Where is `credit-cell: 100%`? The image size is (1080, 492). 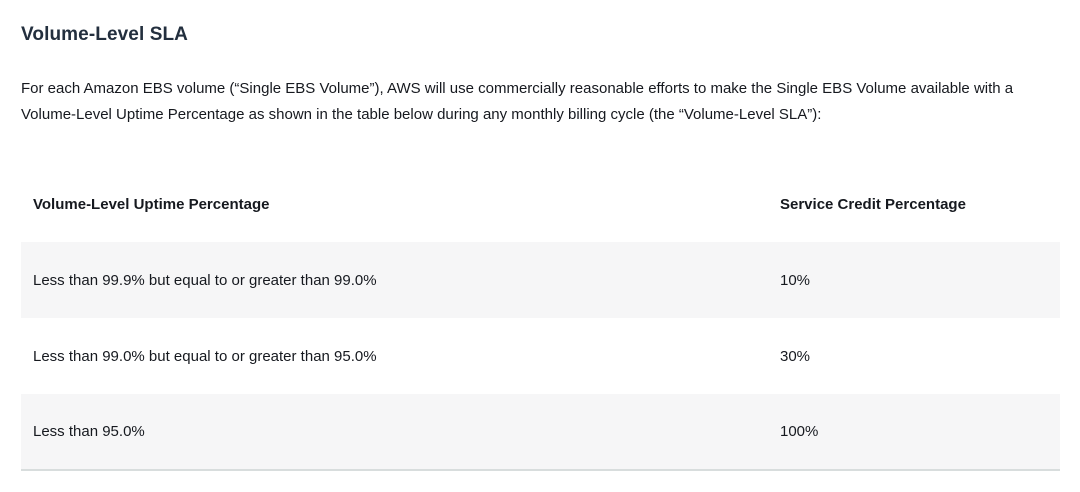
credit-cell: 100% is located at coordinates (914, 432).